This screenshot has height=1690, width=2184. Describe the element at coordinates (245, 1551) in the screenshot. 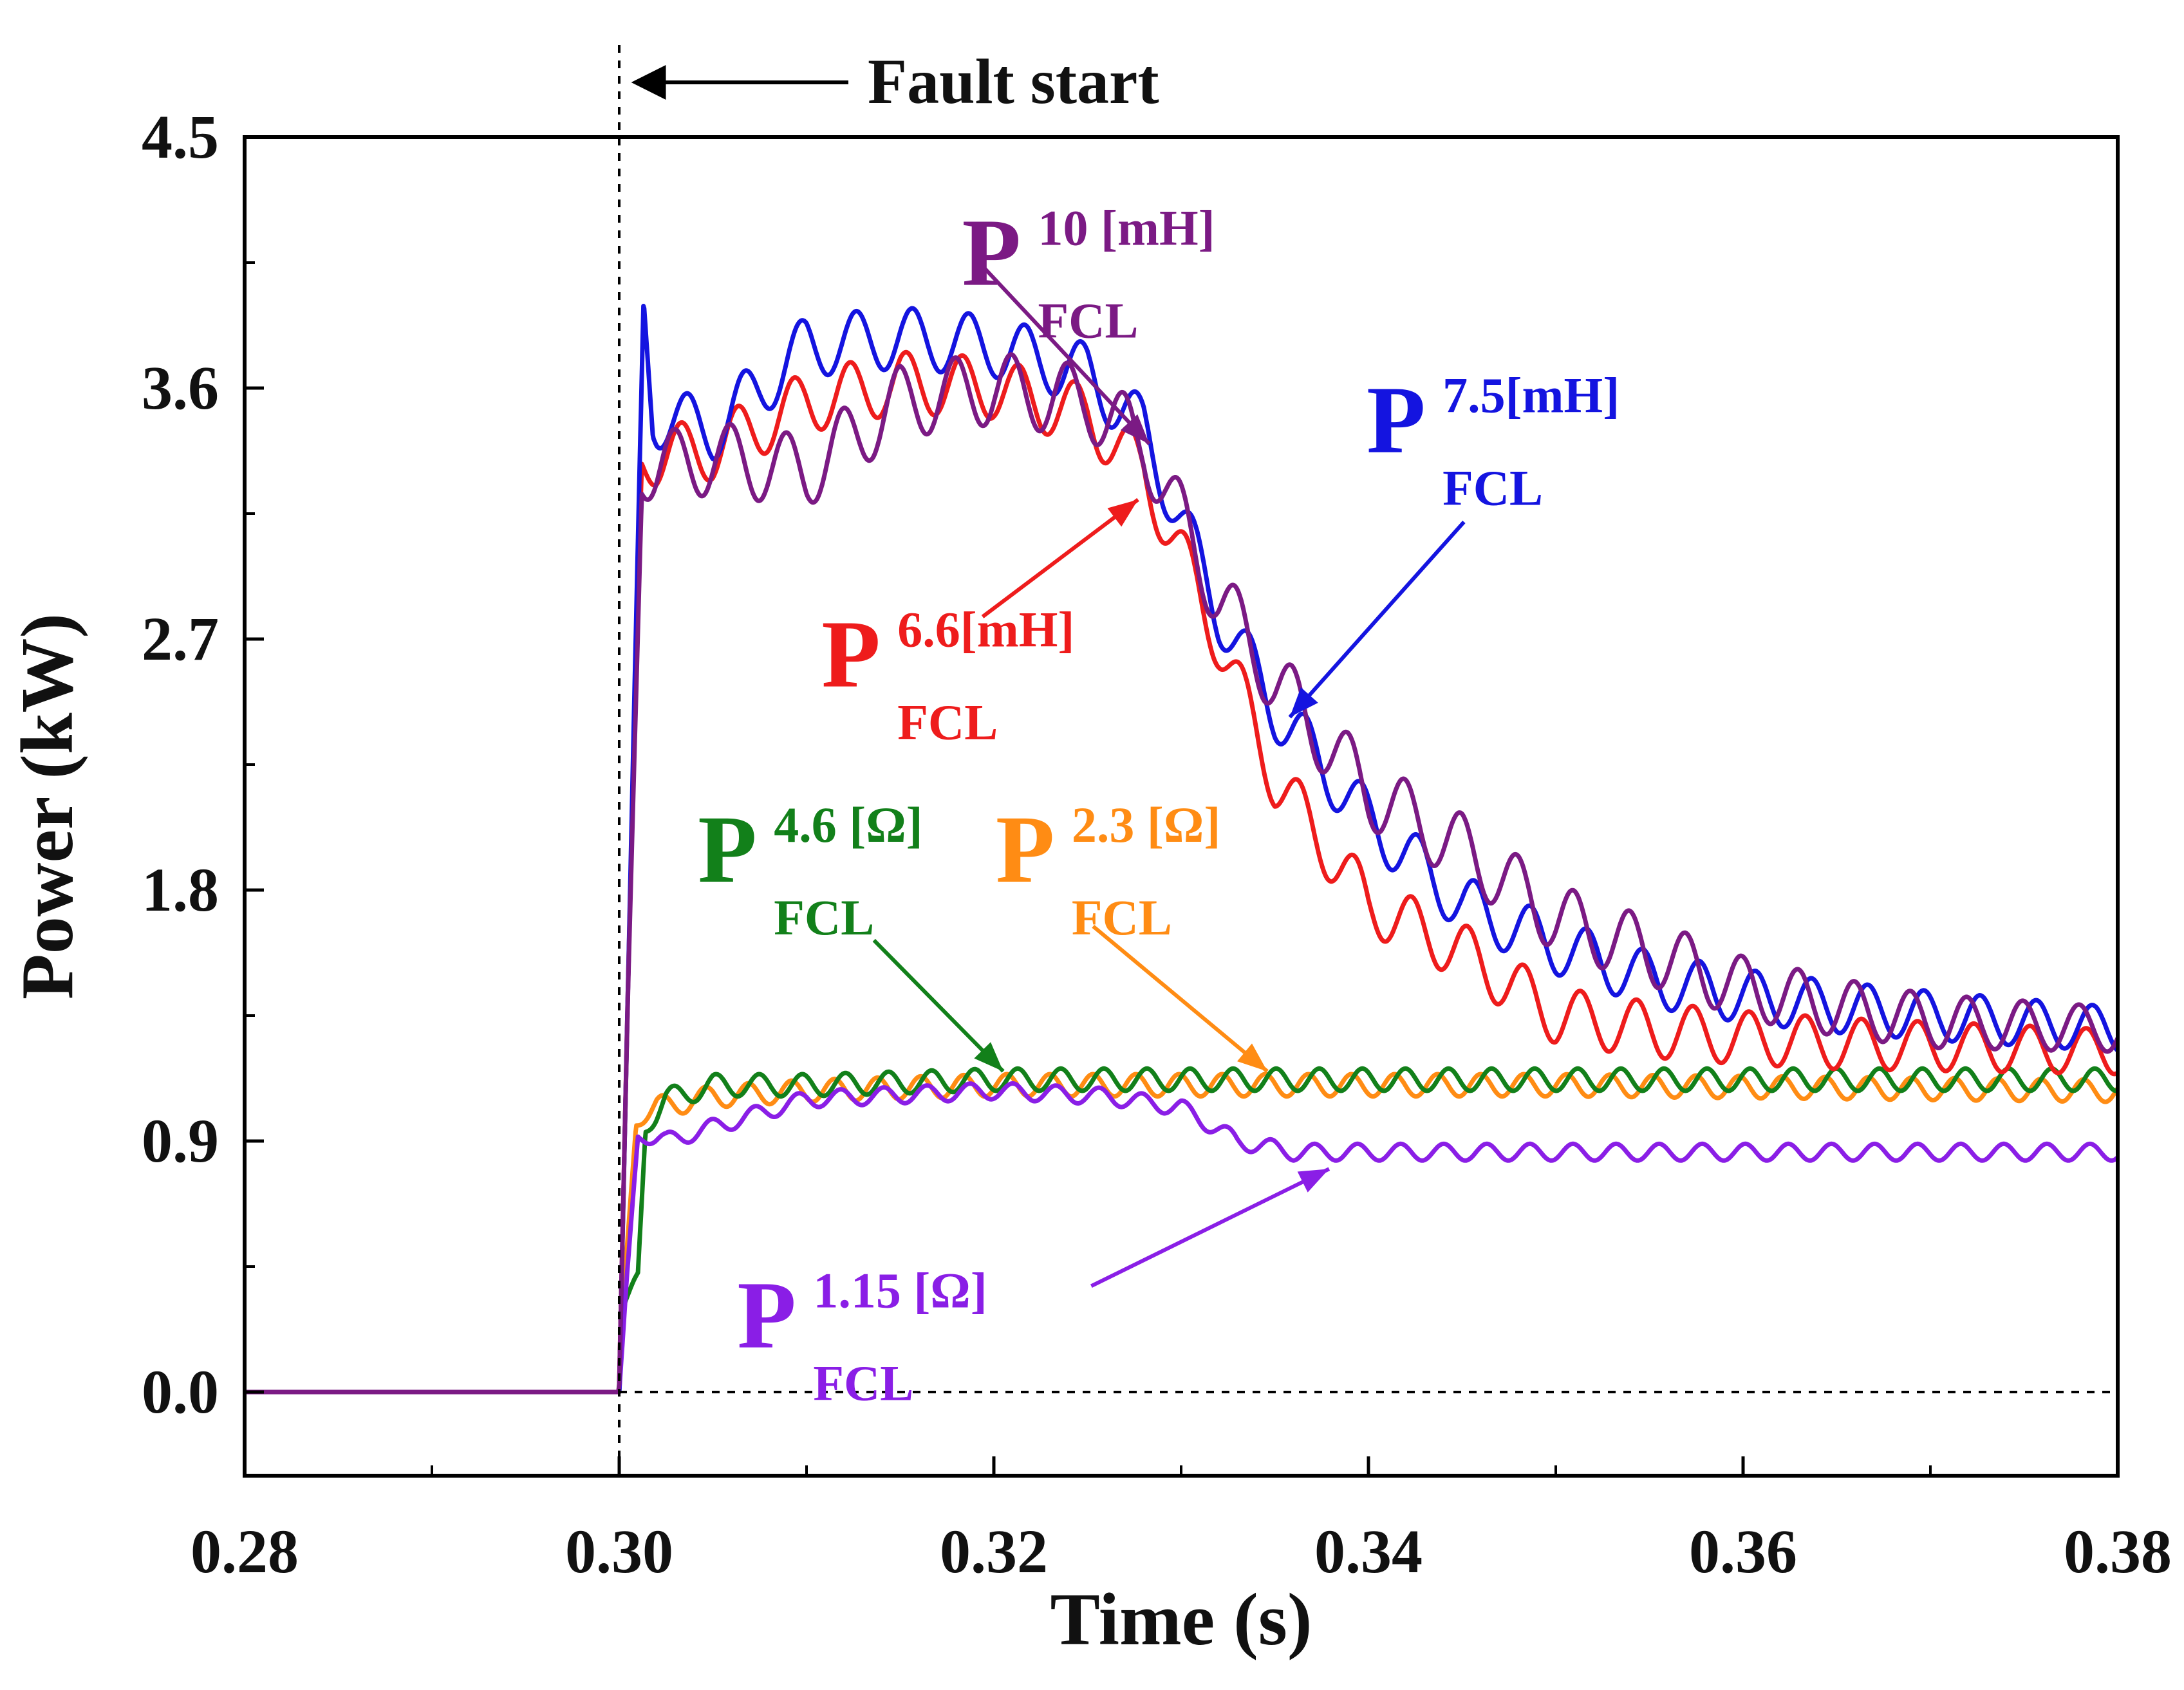

I see `x-tick-label: 0.28` at that location.